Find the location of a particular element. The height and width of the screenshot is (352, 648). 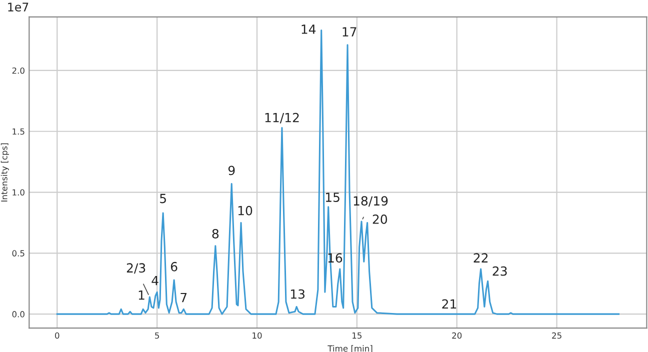

annotation: 1 is located at coordinates (141, 295).